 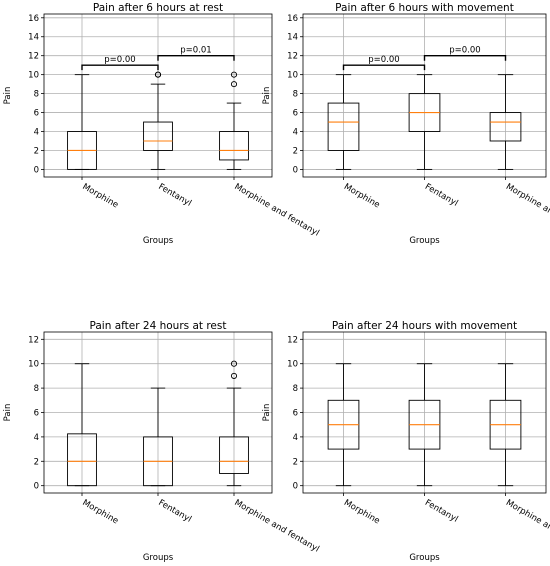 What do you see at coordinates (424, 8) in the screenshot?
I see `chart-title: Pain after 6 hours with movement` at bounding box center [424, 8].